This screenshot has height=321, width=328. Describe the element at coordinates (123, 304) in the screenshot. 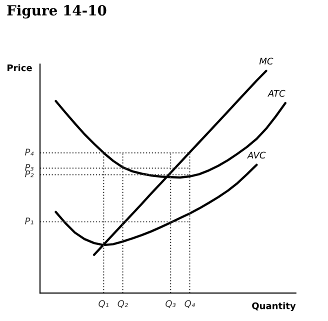

I see `x-tick-label: Q₂` at that location.